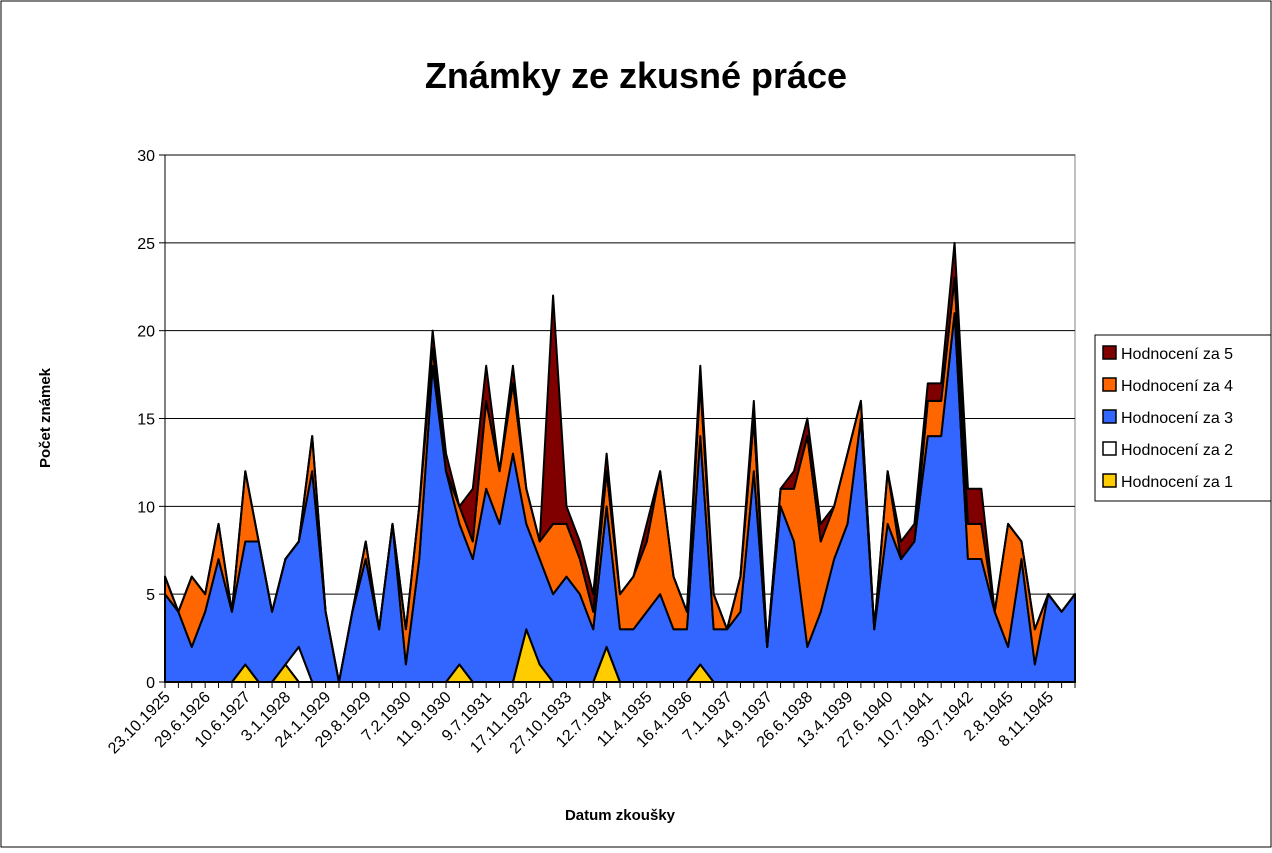 The height and width of the screenshot is (853, 1272). Describe the element at coordinates (146, 156) in the screenshot. I see `y-tick-label: 30` at that location.